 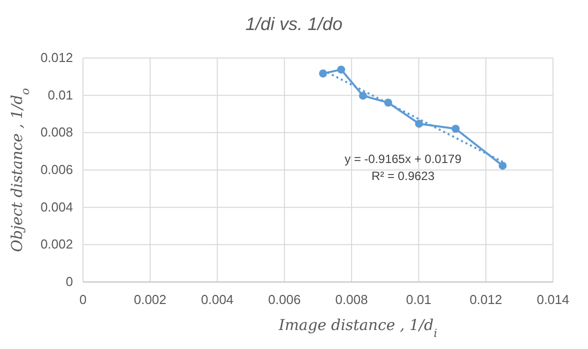 What do you see at coordinates (83, 299) in the screenshot?
I see `x-tick-label: 0` at bounding box center [83, 299].